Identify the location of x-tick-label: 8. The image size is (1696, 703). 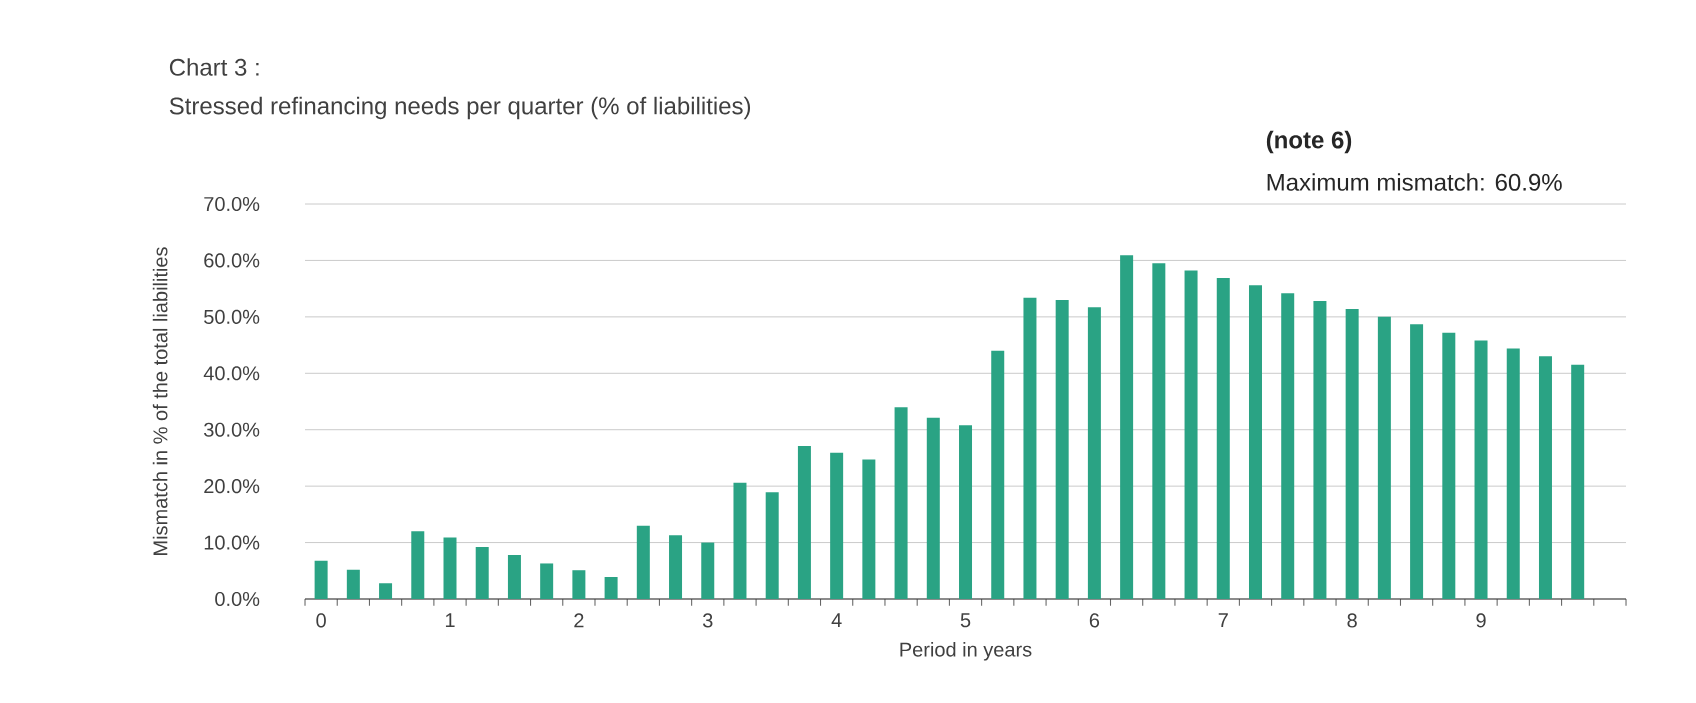
(1352, 620).